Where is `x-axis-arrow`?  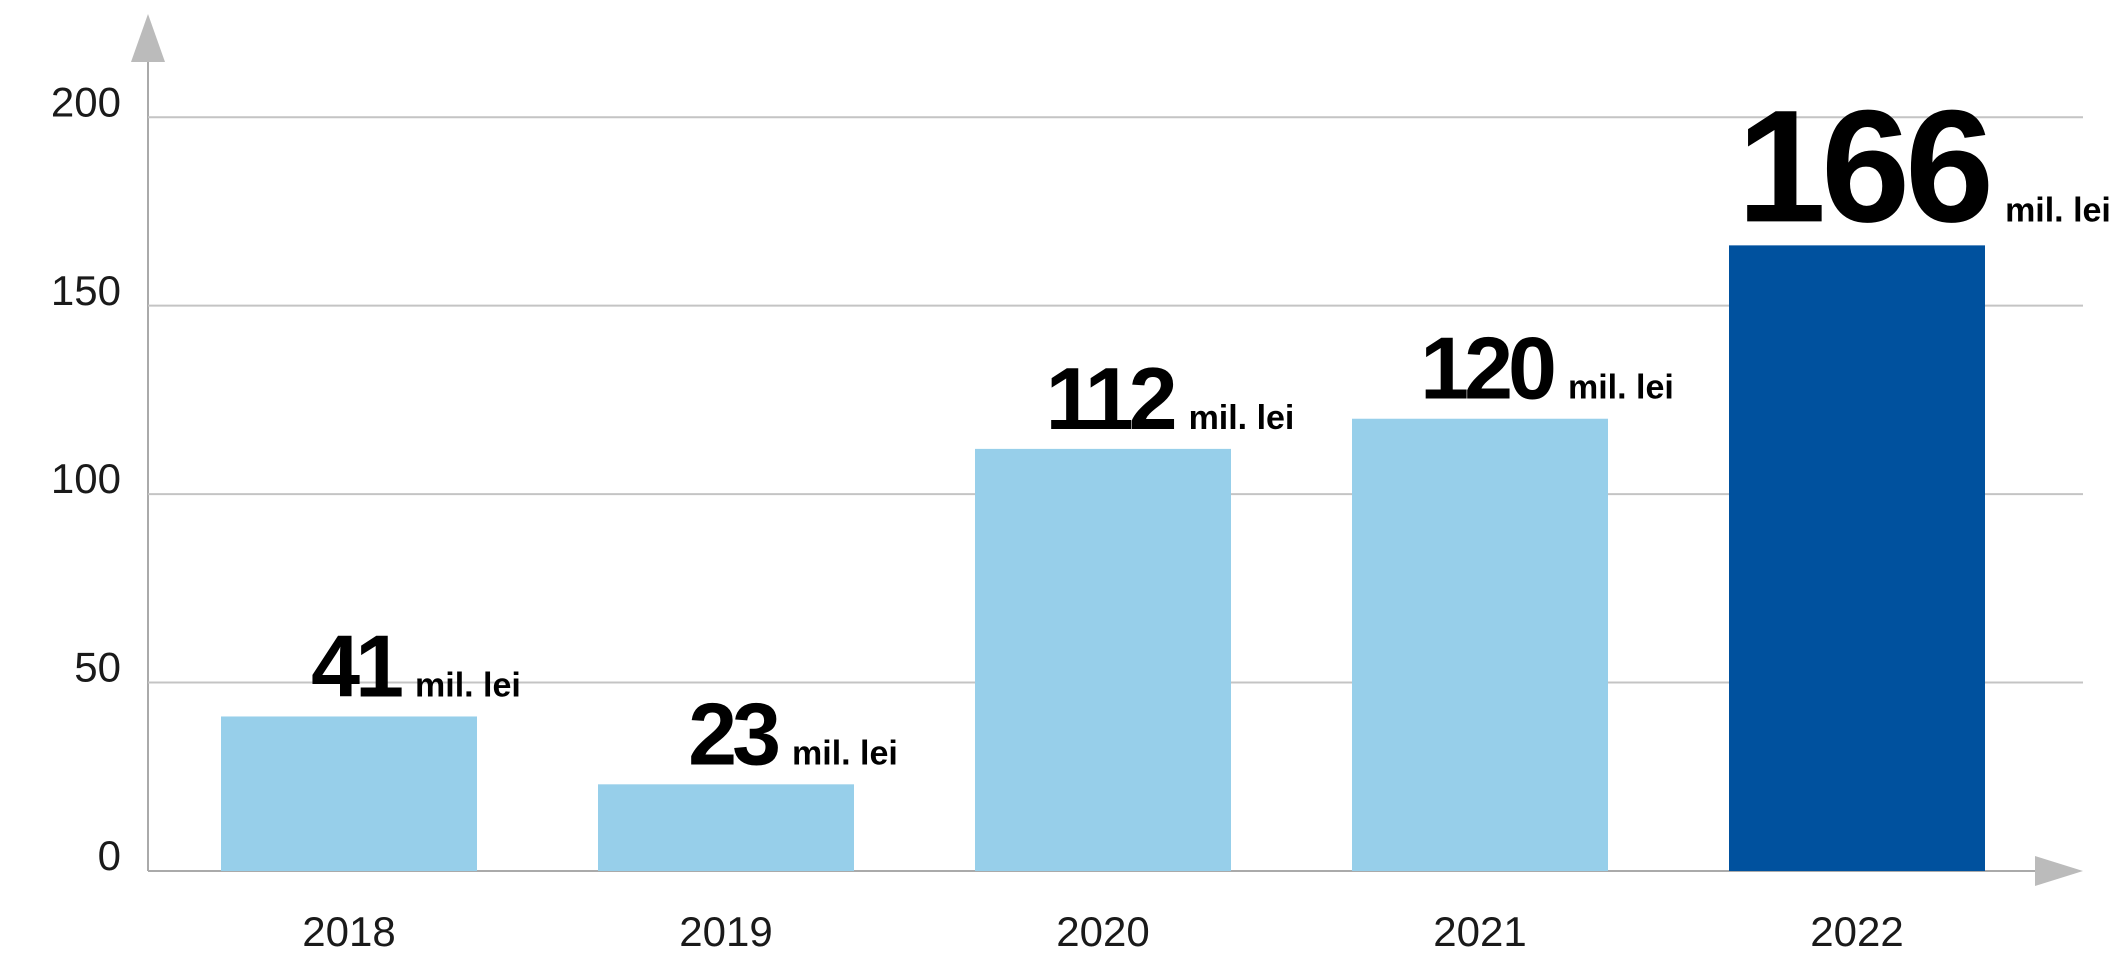
x-axis-arrow is located at coordinates (2059, 871).